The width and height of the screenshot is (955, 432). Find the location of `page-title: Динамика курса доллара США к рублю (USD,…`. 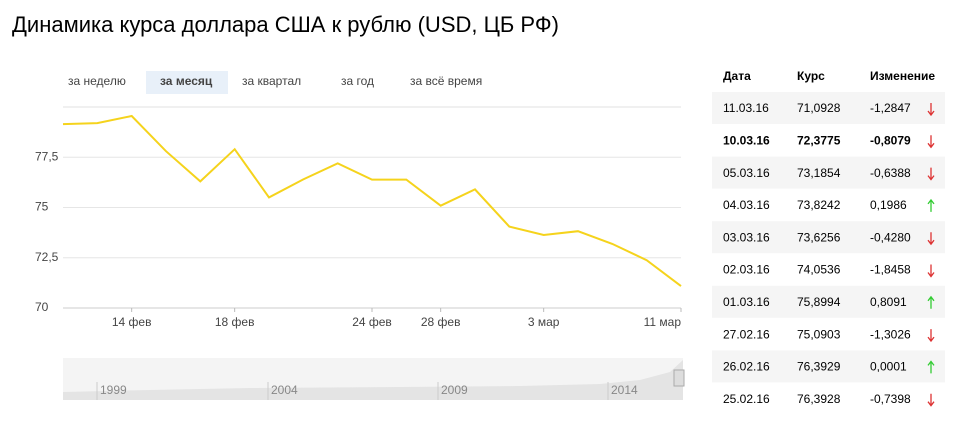

page-title: Динамика курса доллара США к рублю (USD,… is located at coordinates (285, 24).